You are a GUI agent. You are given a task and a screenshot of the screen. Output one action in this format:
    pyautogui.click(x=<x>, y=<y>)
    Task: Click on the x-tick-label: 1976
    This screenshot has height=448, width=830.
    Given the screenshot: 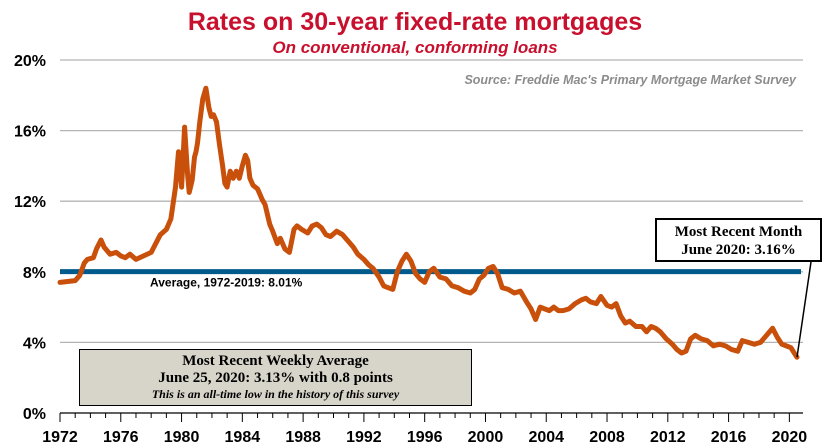 What is the action you would take?
    pyautogui.click(x=121, y=437)
    